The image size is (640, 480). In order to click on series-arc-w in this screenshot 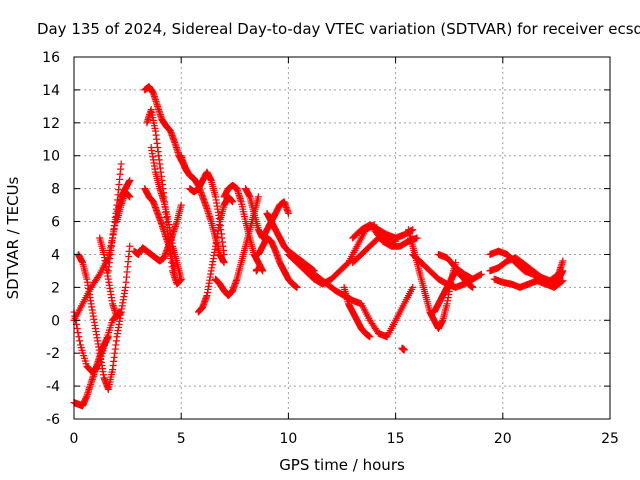, I will do `click(357, 312)`.